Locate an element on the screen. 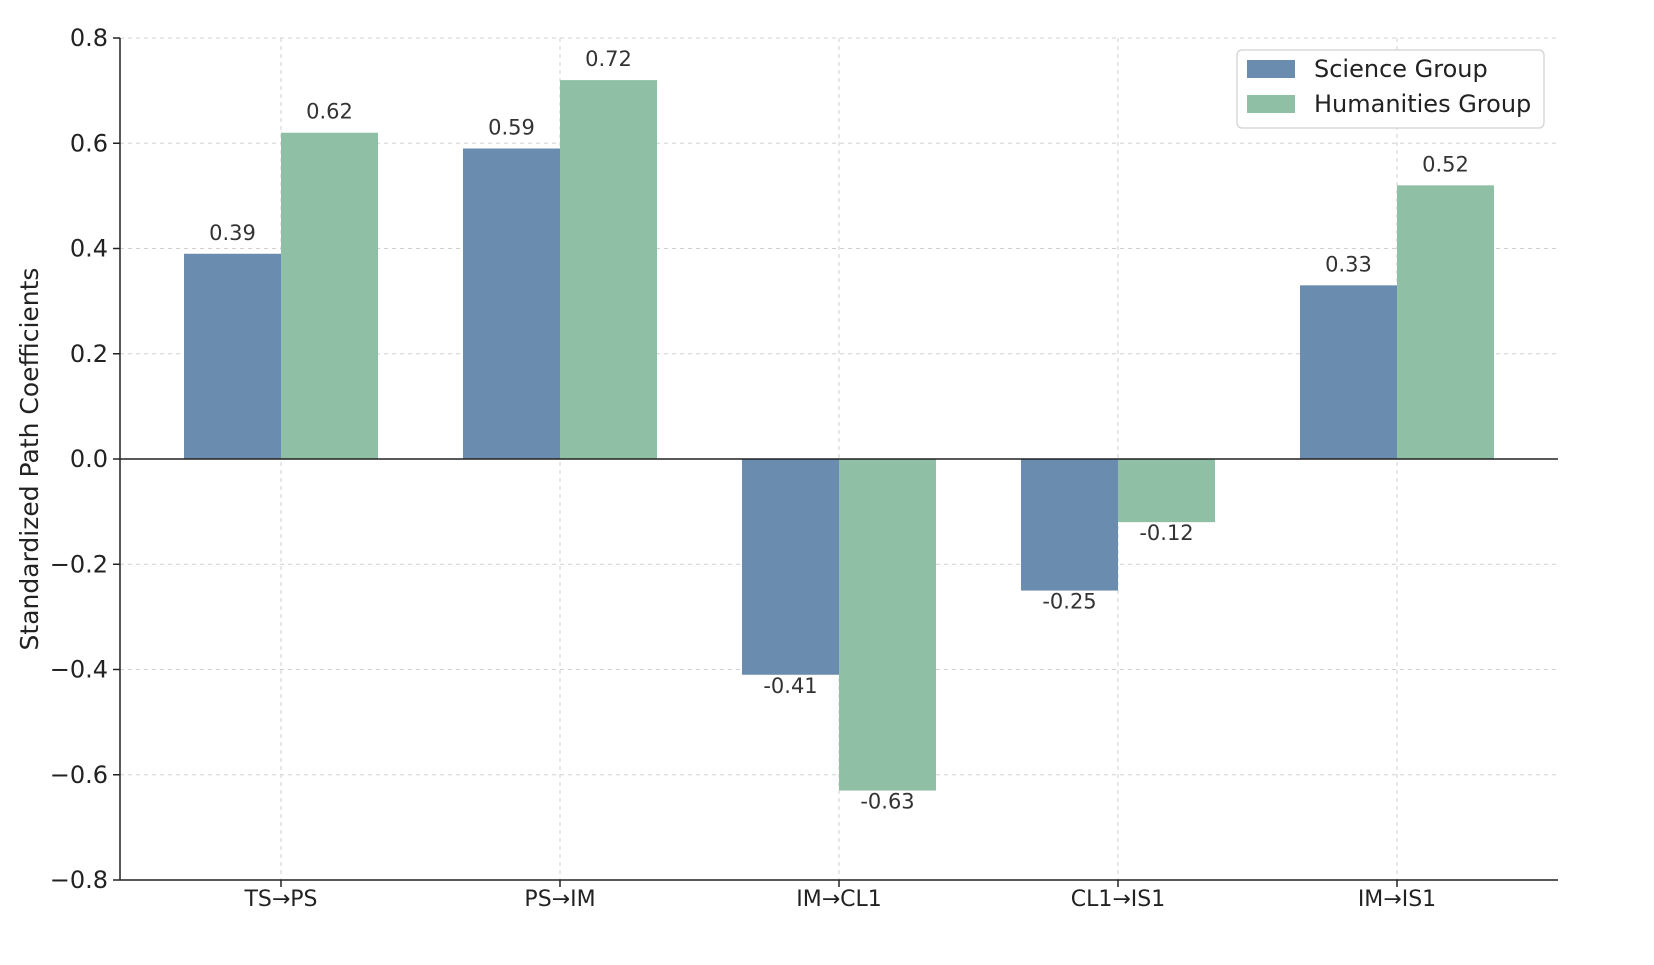  y-tick-label: −0.8 is located at coordinates (79, 880).